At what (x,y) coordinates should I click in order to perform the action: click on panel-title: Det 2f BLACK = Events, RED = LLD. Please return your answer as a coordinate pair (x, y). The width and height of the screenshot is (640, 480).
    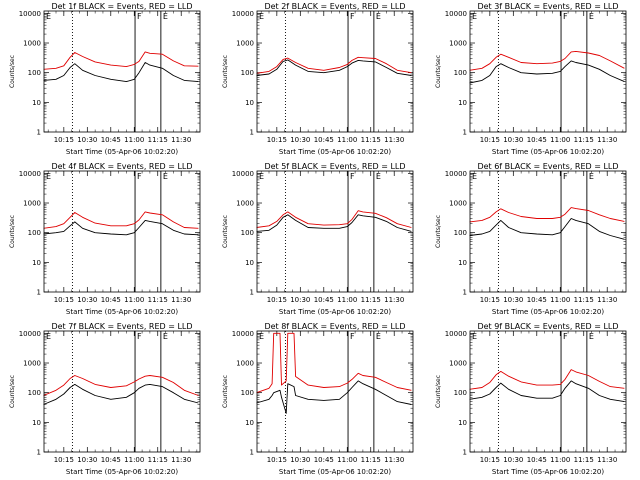
    Looking at the image, I should click on (334, 6).